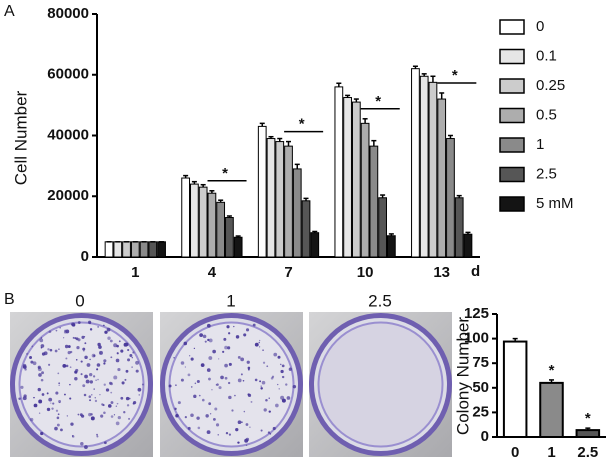 The image size is (612, 472). I want to click on plate-inner, so click(81, 384).